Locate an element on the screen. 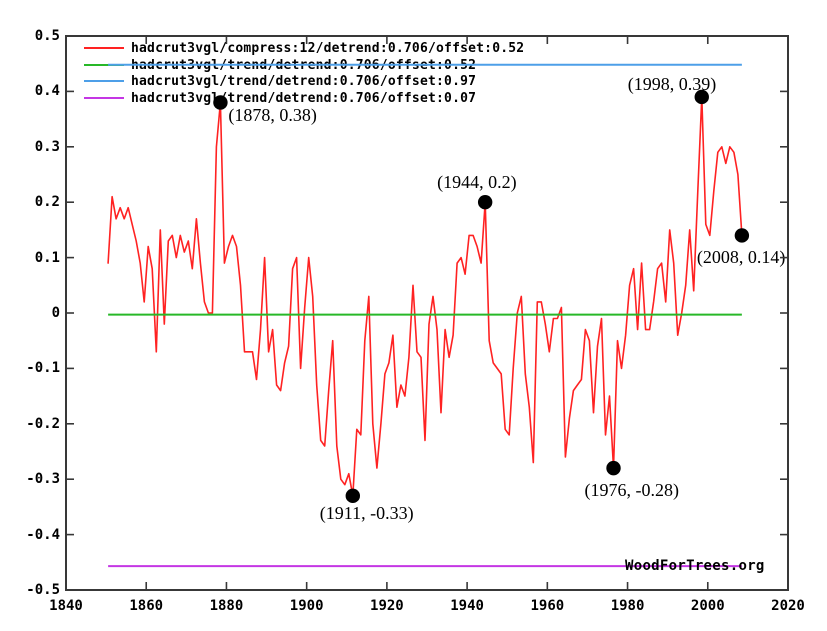 The width and height of the screenshot is (827, 631). x-tick-label: 1880 is located at coordinates (226, 606).